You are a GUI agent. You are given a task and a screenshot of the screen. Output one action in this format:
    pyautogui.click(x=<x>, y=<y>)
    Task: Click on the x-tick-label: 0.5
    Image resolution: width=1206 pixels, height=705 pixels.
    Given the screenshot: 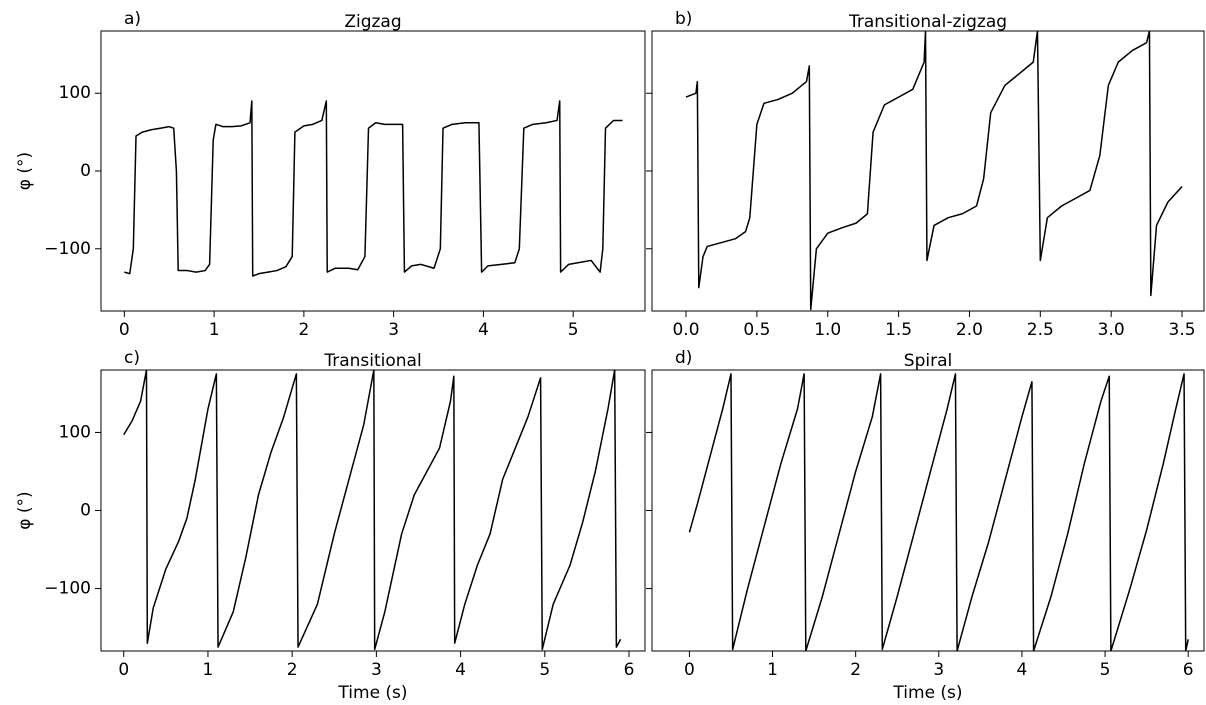 What is the action you would take?
    pyautogui.click(x=756, y=330)
    